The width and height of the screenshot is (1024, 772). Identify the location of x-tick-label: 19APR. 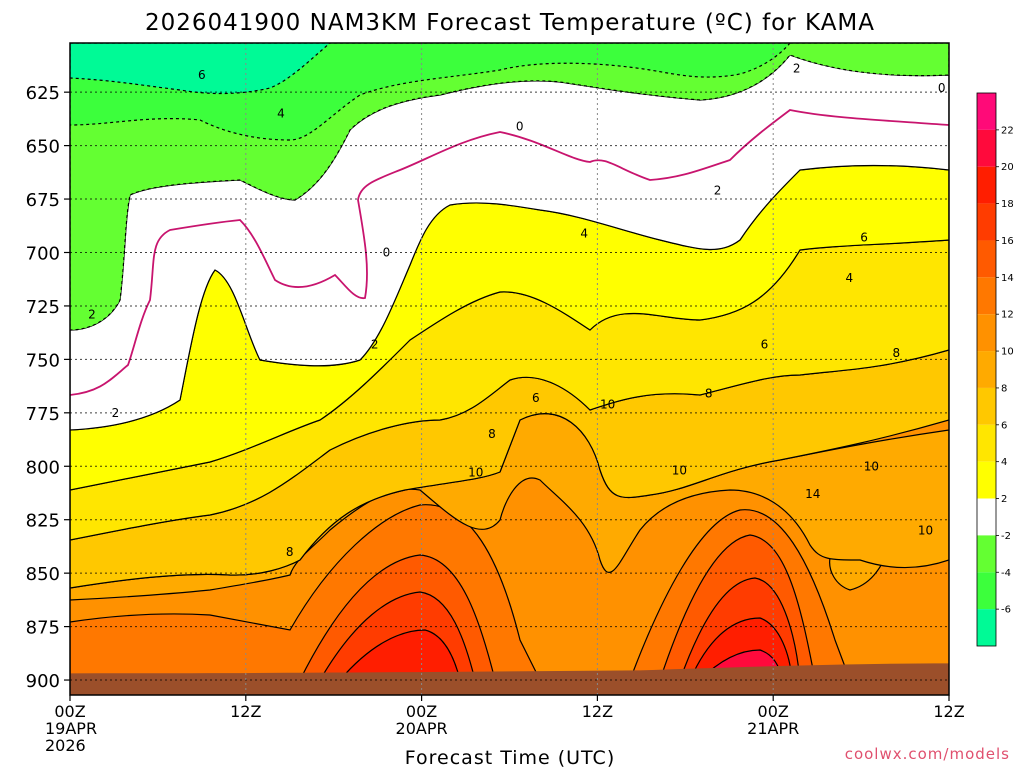
(71, 728).